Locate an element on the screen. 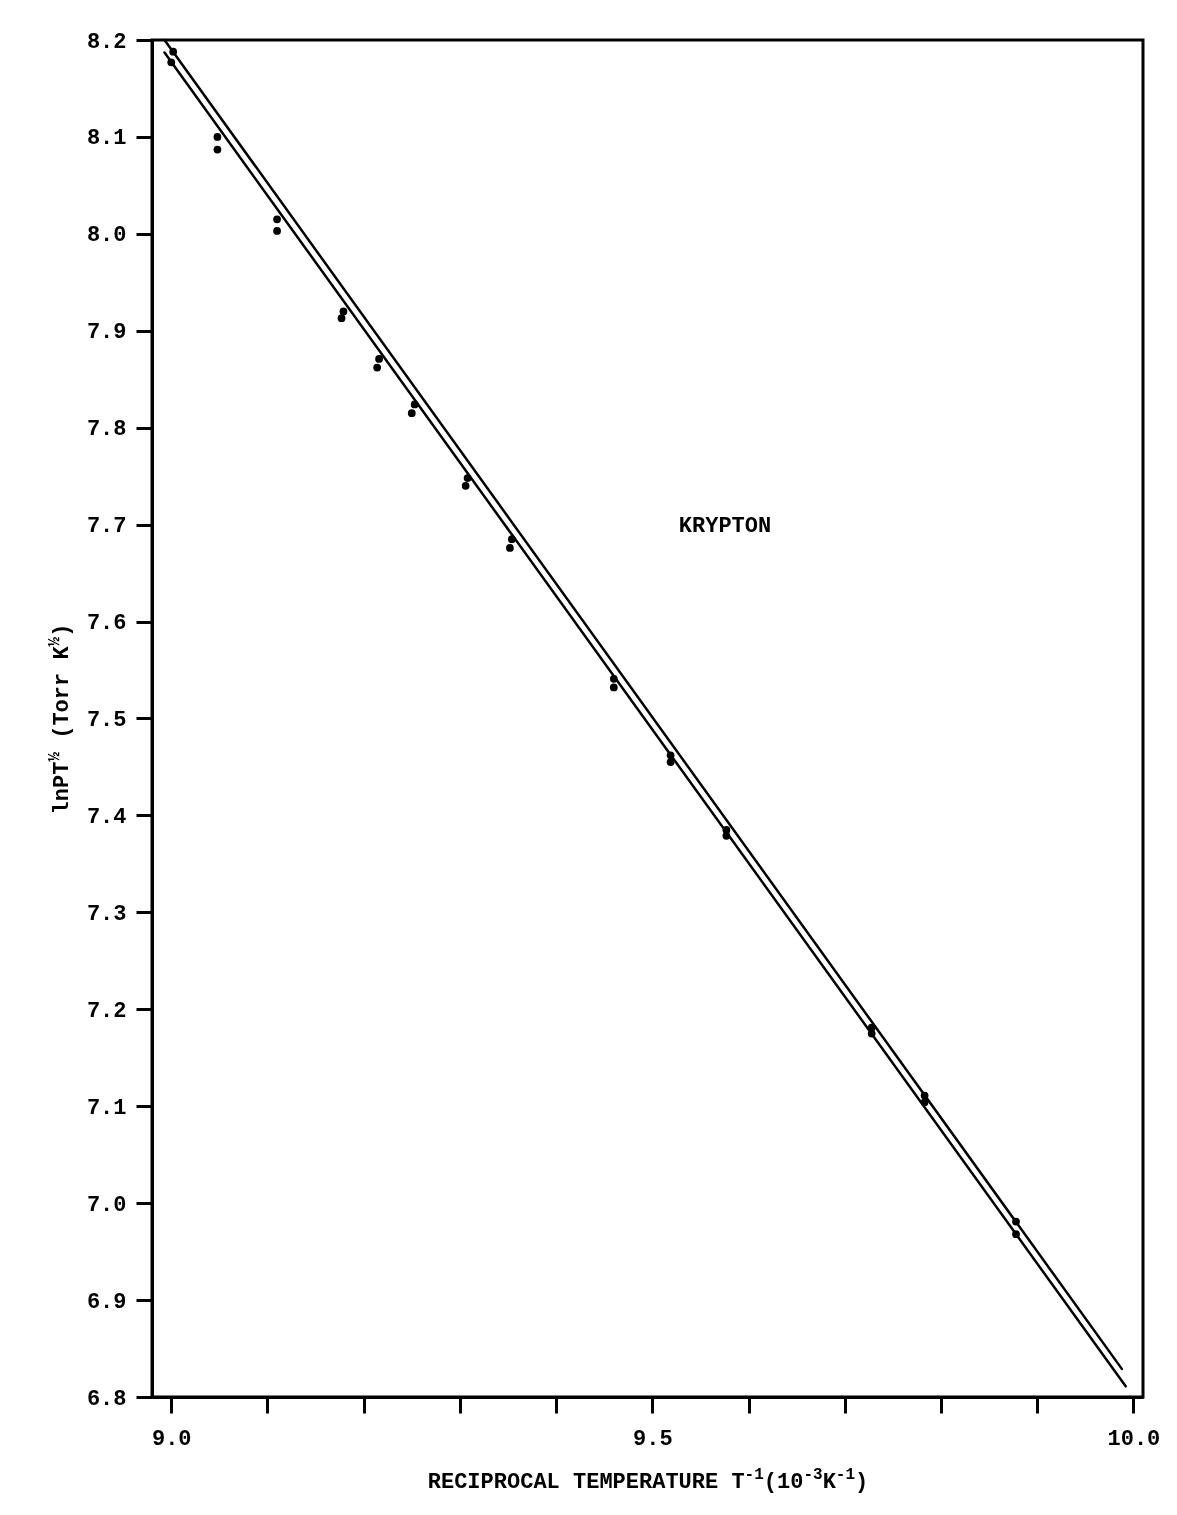 This screenshot has height=1515, width=1177. y-tick-label: 7.9 is located at coordinates (106, 333).